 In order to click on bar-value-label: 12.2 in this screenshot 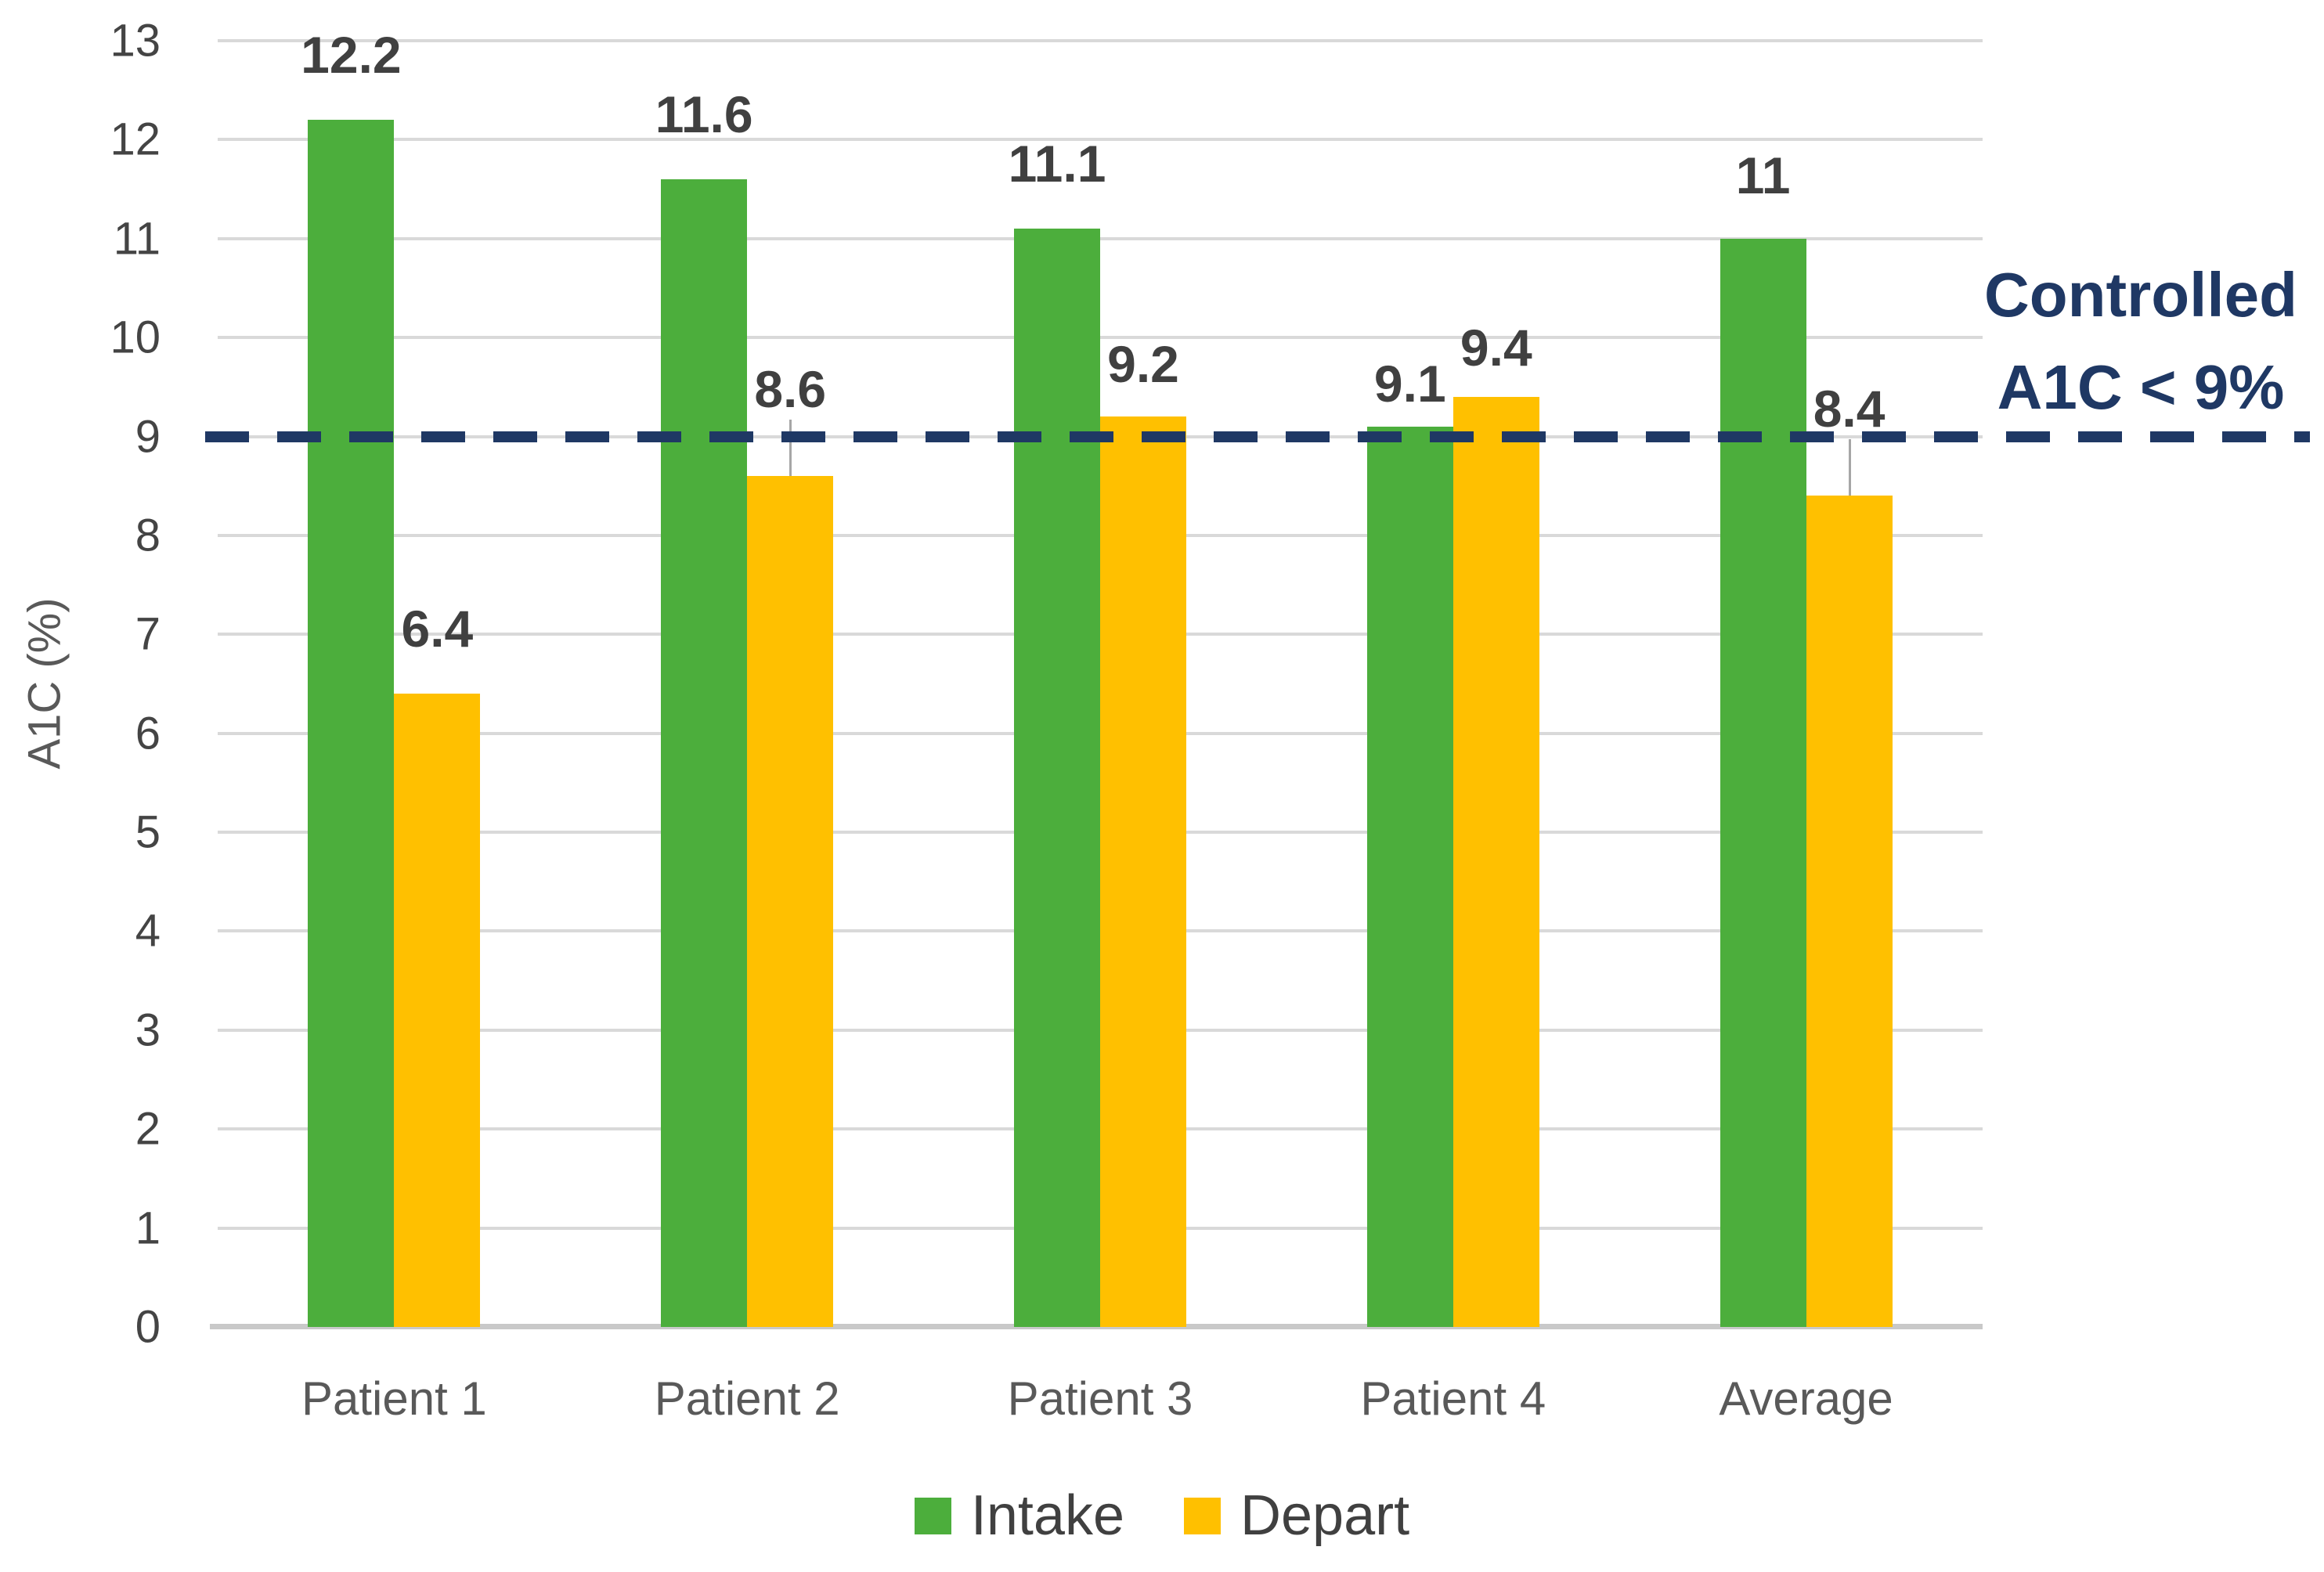, I will do `click(351, 55)`.